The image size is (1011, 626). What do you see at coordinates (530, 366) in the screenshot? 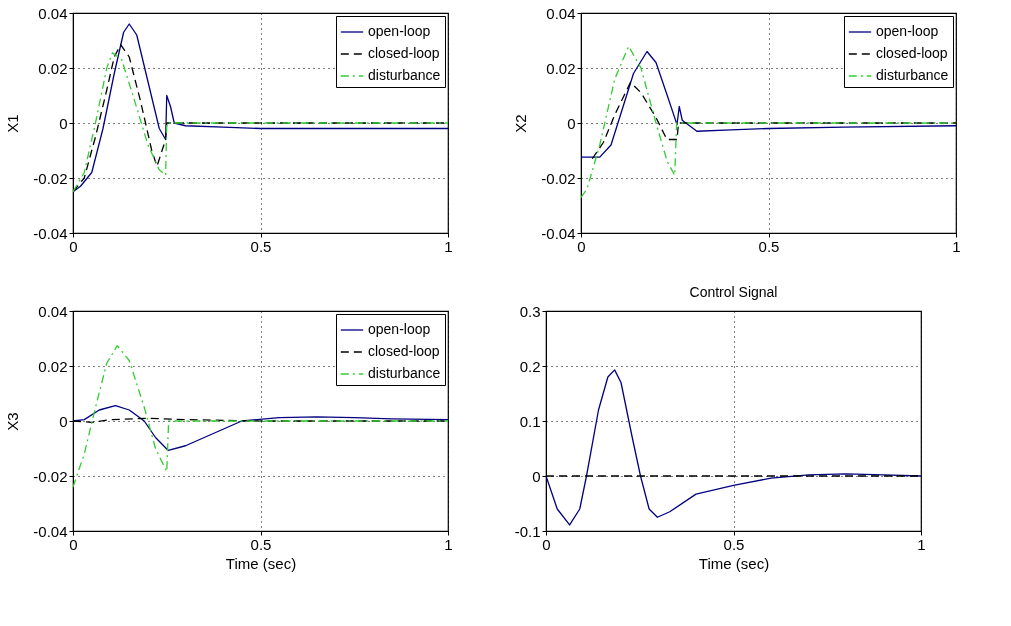
I see `y-tick-label: 0.2` at bounding box center [530, 366].